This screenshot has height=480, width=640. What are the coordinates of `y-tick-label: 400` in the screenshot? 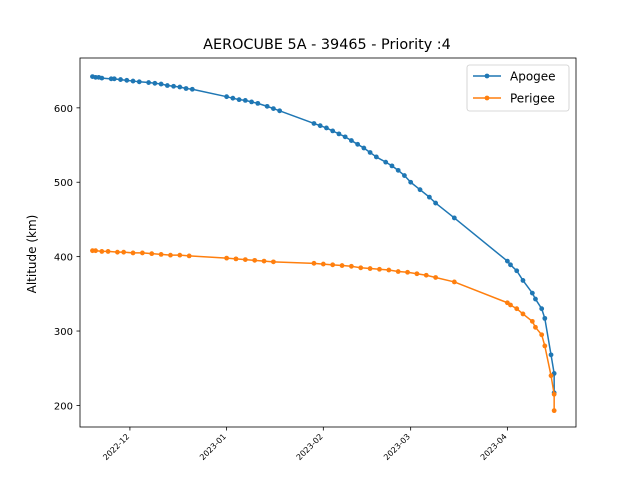 It's located at (63, 258).